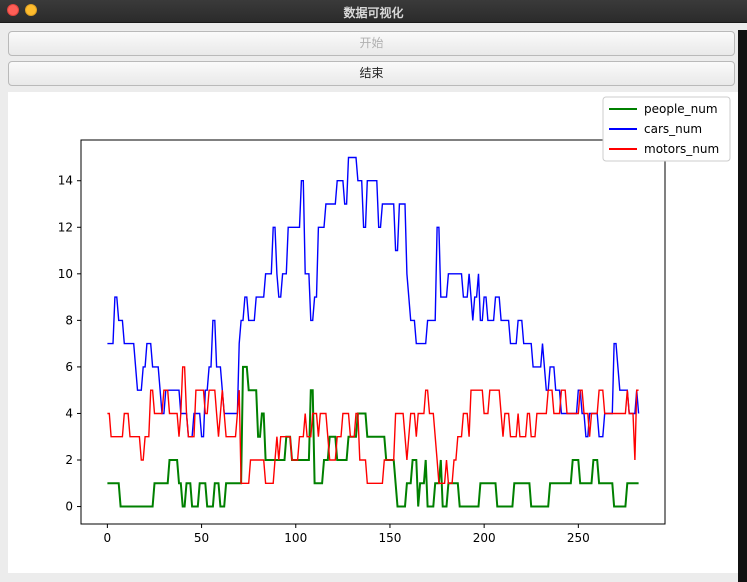 The image size is (747, 582). Describe the element at coordinates (371, 73) in the screenshot. I see `stop-button: 结束` at that location.